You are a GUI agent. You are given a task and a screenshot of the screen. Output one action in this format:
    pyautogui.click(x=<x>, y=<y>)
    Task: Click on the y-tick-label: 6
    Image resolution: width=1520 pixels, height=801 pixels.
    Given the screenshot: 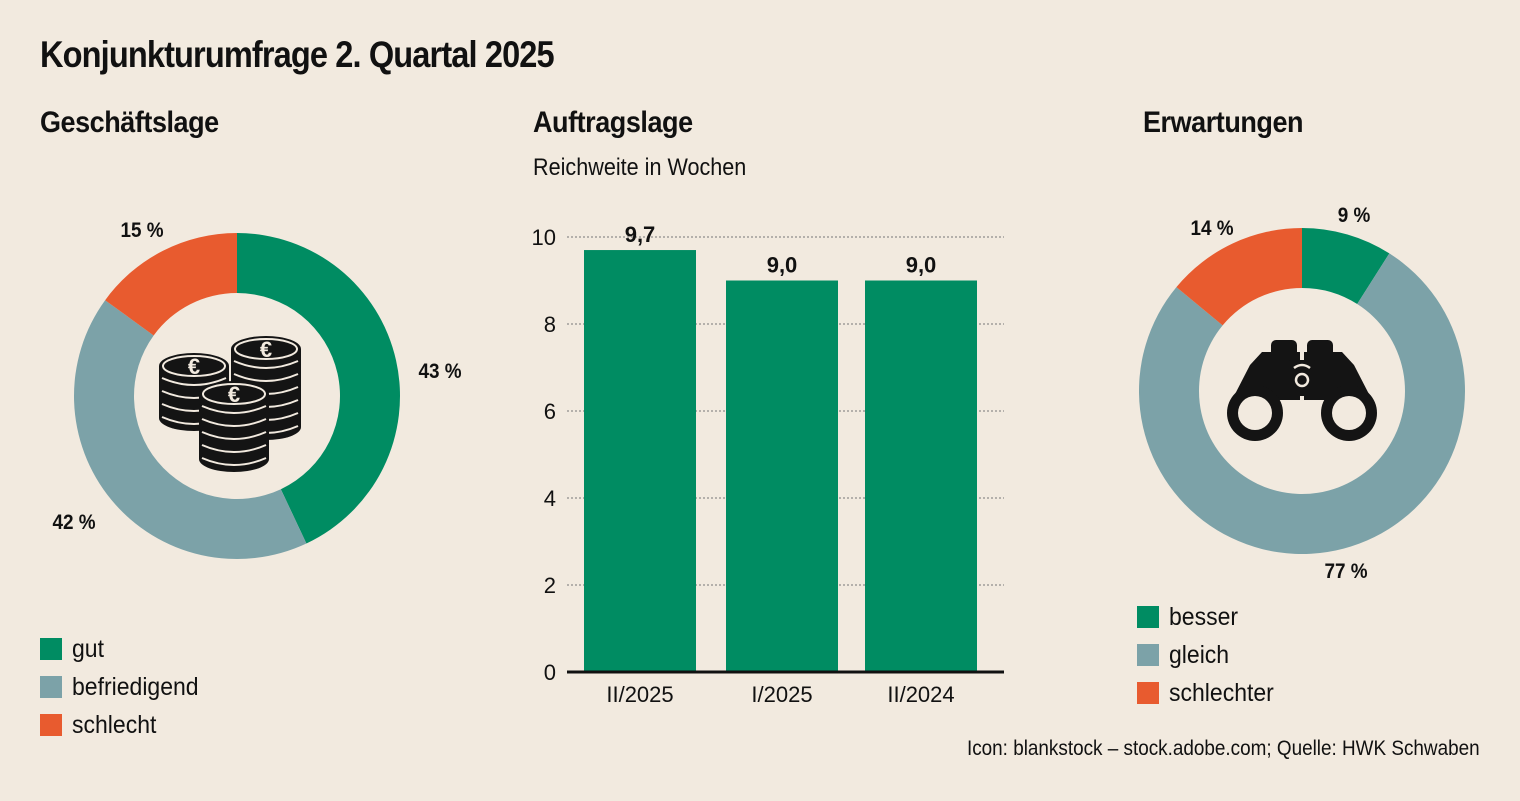 What is the action you would take?
    pyautogui.click(x=550, y=411)
    